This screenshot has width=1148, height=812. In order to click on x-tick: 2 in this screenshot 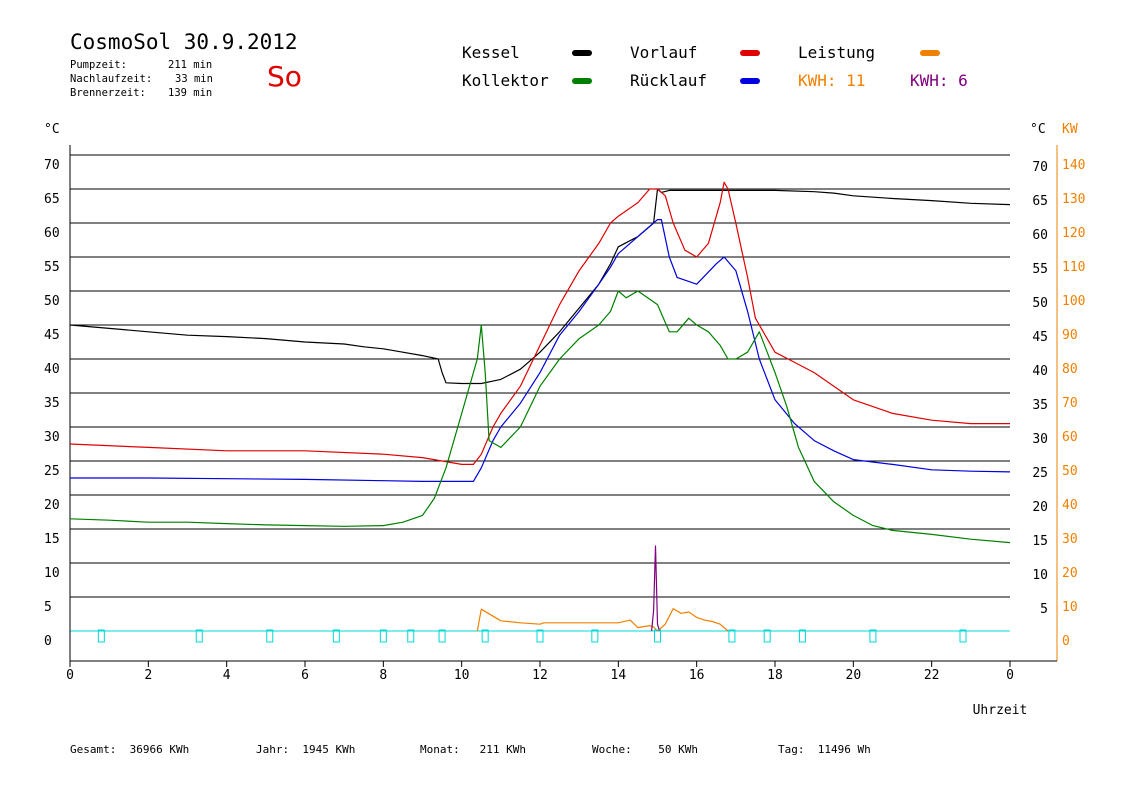, I will do `click(148, 675)`.